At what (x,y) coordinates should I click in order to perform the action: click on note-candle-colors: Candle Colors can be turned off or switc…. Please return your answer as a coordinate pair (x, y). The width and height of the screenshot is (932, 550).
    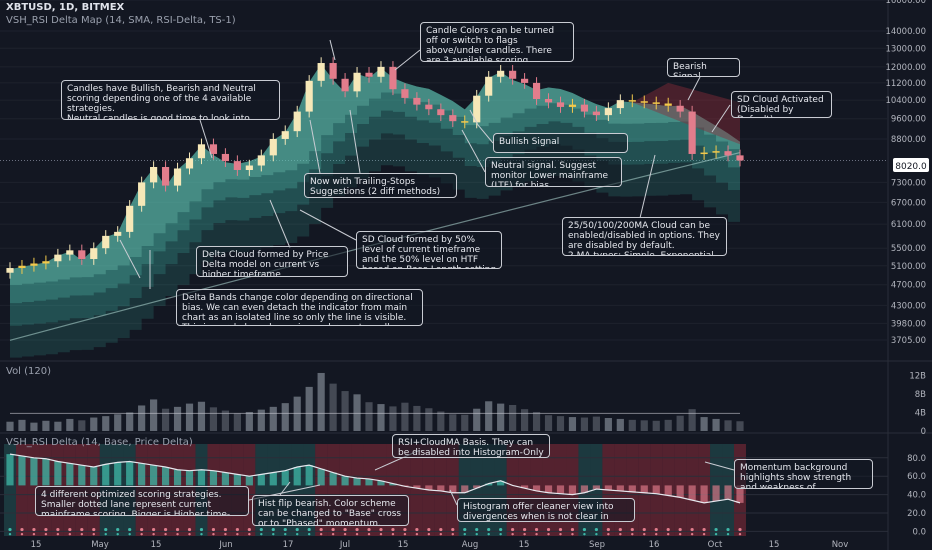
    Looking at the image, I should click on (497, 42).